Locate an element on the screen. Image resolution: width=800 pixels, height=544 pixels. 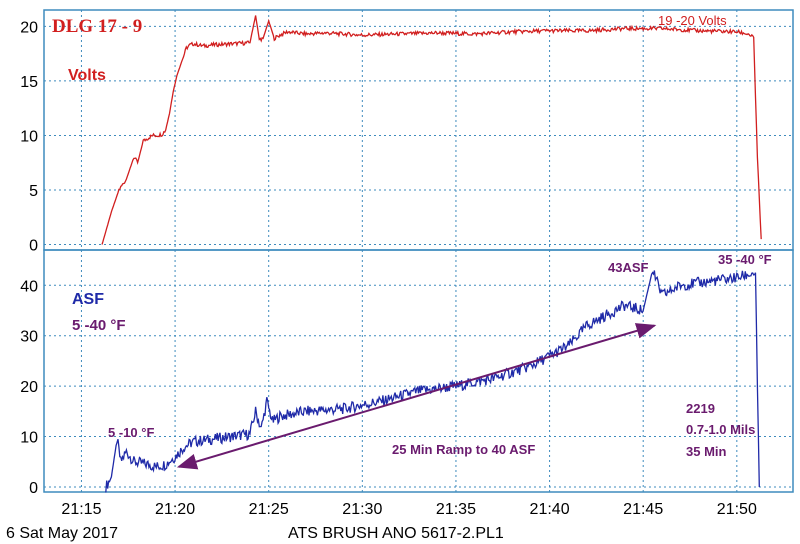
voltage-y-tick-label: 10 is located at coordinates (29, 136).